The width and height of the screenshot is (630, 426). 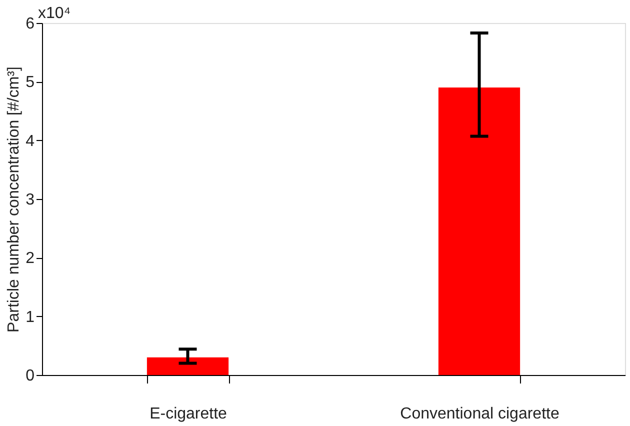 What do you see at coordinates (30, 83) in the screenshot?
I see `y-tick-label: 5` at bounding box center [30, 83].